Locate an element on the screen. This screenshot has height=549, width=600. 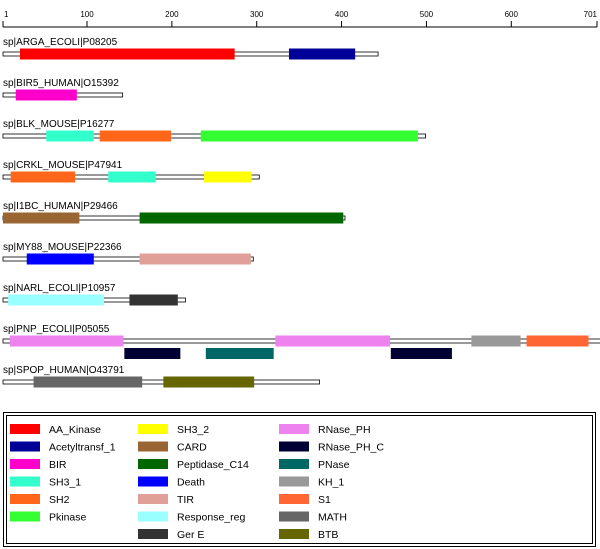
legend-label: BTB is located at coordinates (328, 535).